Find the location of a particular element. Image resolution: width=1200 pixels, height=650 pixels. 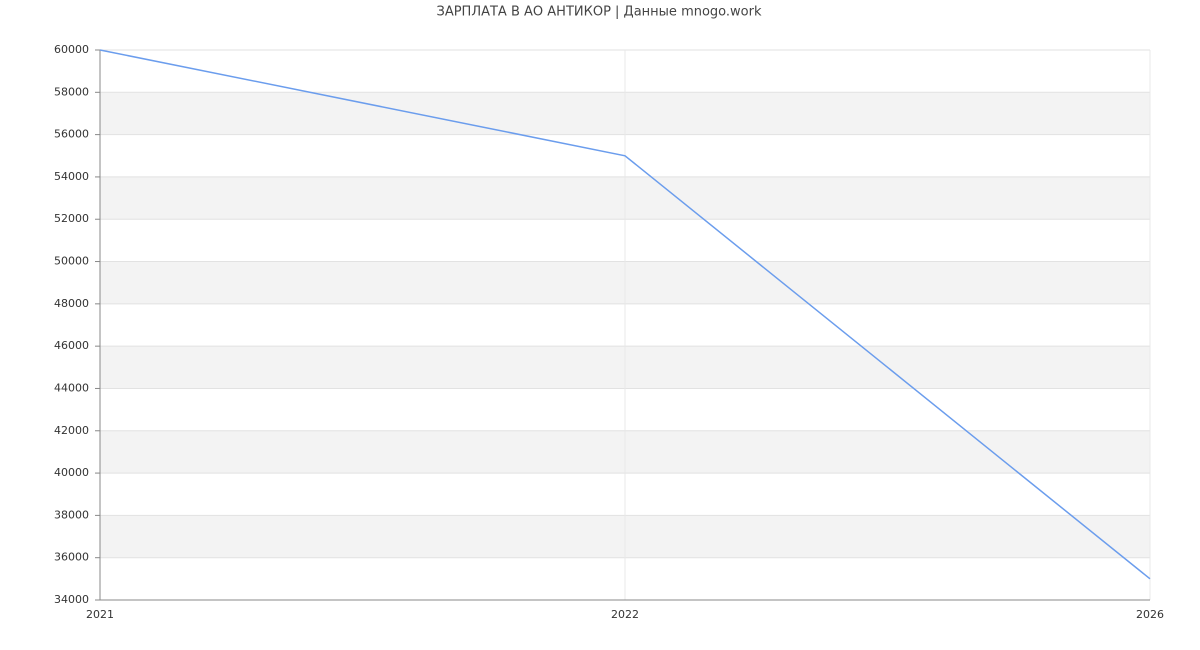

y-tick-label: 34000 is located at coordinates (71, 599).